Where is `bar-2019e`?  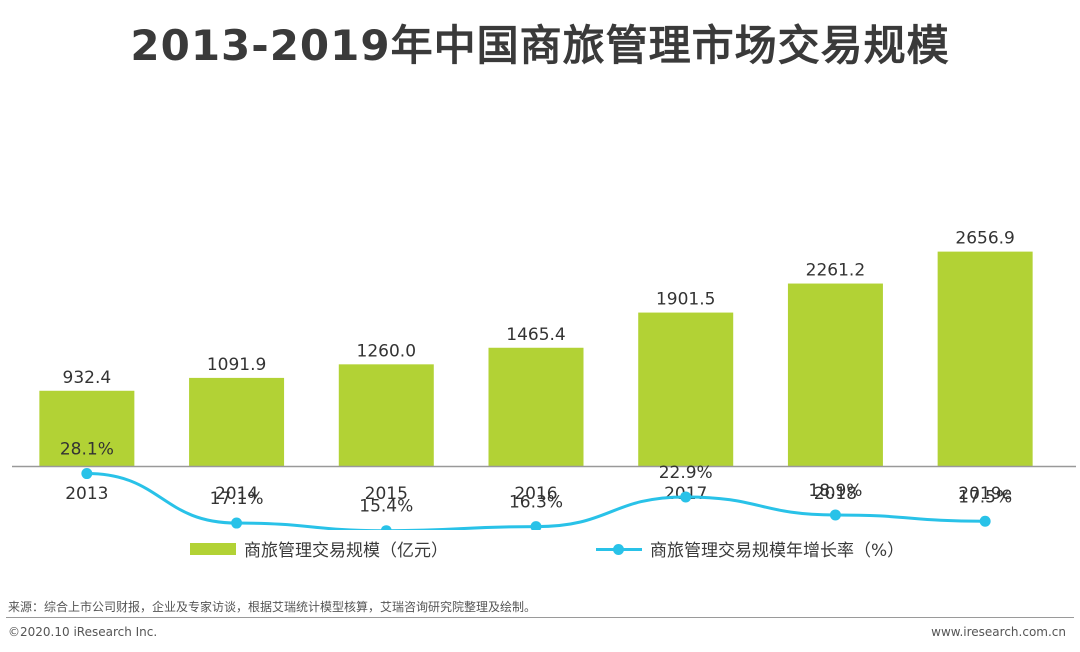 bar-2019e is located at coordinates (985, 358).